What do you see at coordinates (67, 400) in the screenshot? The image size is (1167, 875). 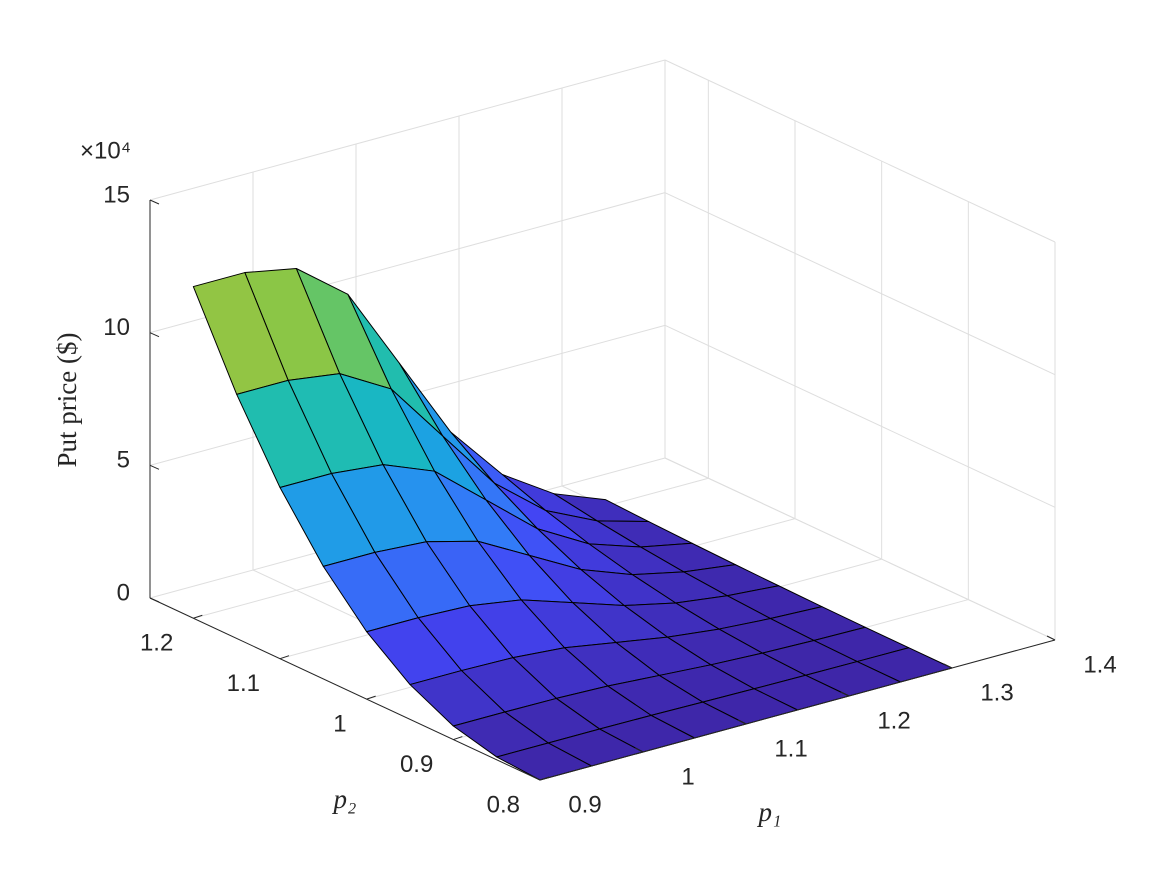 I see `z-axis-label: Put price ($)` at bounding box center [67, 400].